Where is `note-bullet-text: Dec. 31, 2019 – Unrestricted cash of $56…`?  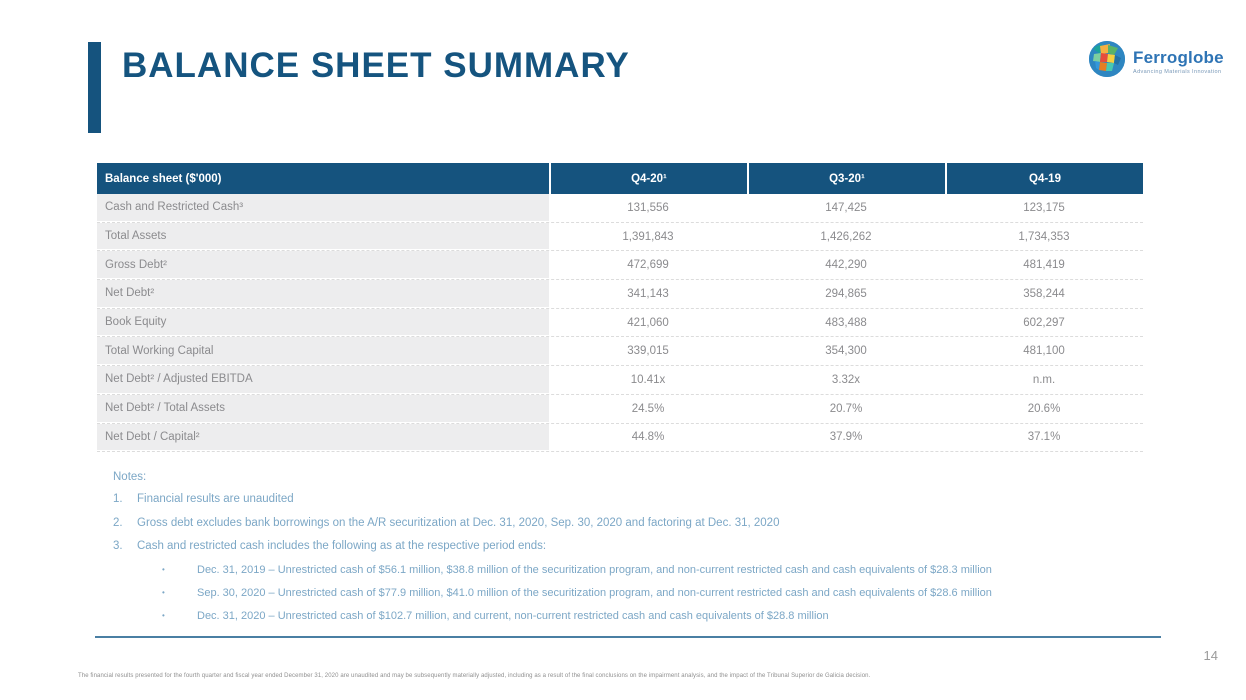
note-bullet-text: Dec. 31, 2019 – Unrestricted cash of $56… is located at coordinates (594, 569).